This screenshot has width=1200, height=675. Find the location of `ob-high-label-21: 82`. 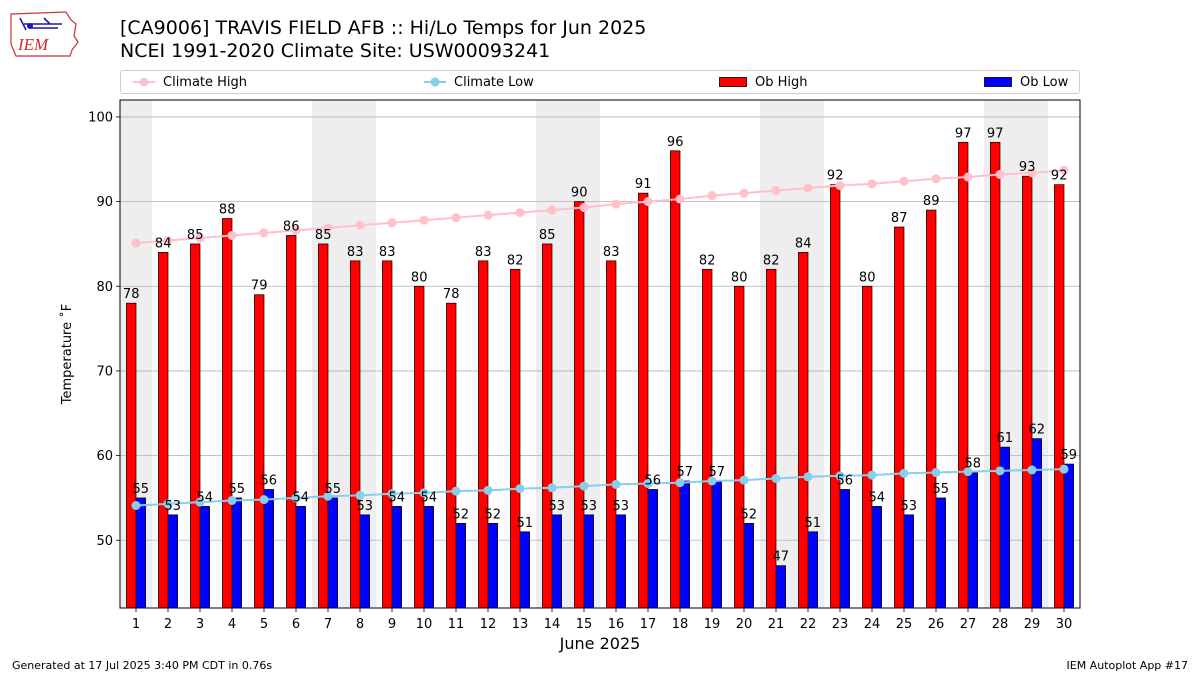

ob-high-label-21: 82 is located at coordinates (771, 260).